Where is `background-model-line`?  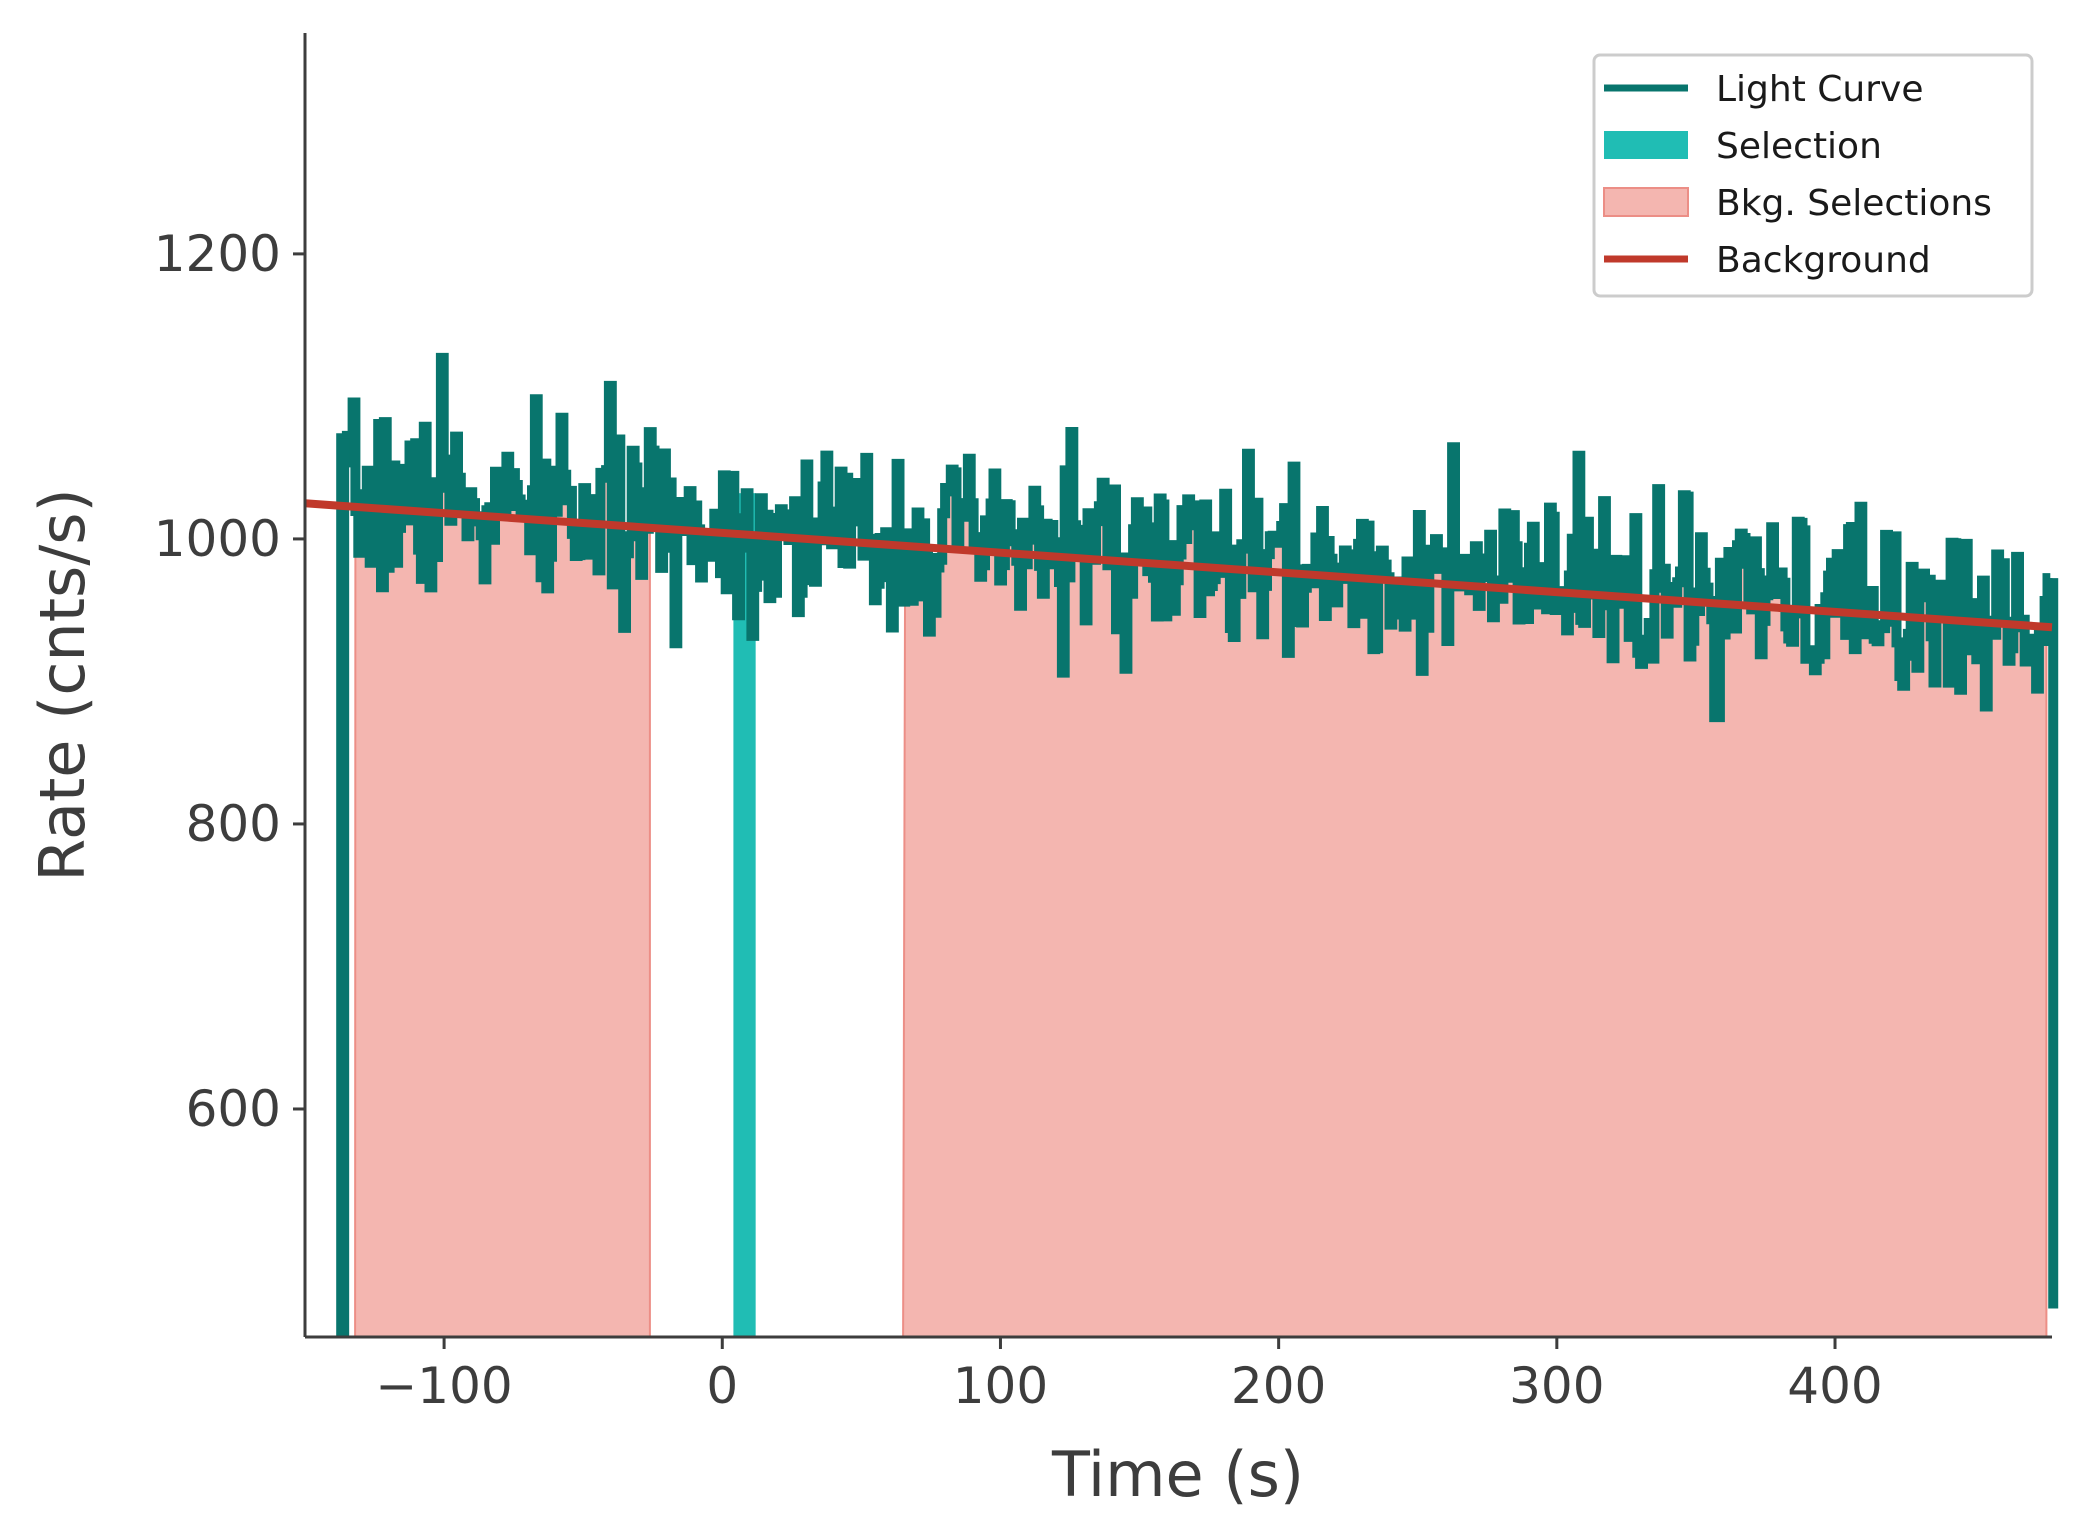 background-model-line is located at coordinates (1178, 565).